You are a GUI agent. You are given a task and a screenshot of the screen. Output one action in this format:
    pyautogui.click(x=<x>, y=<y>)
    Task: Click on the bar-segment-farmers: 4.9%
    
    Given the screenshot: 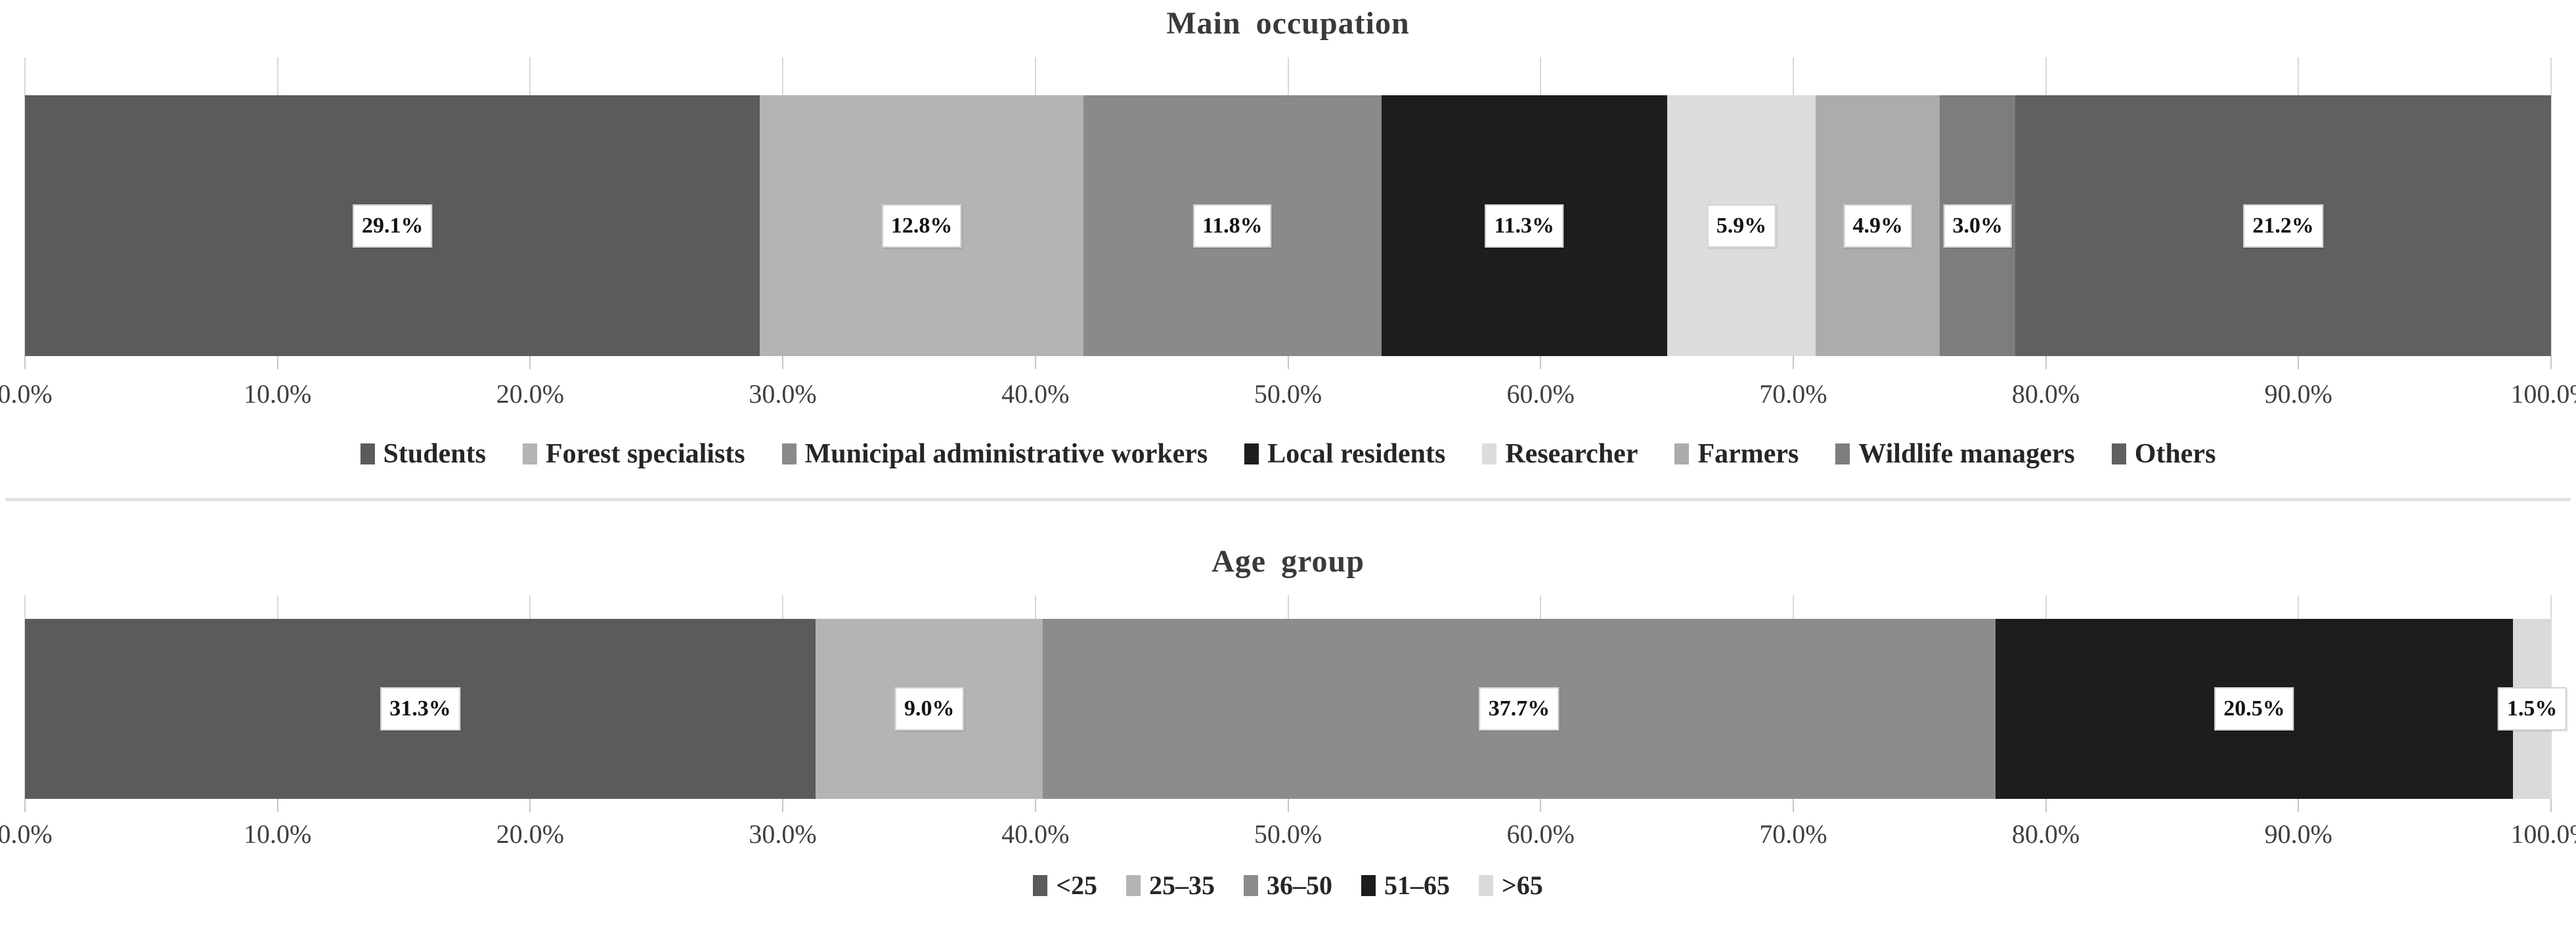 What is the action you would take?
    pyautogui.click(x=1878, y=225)
    